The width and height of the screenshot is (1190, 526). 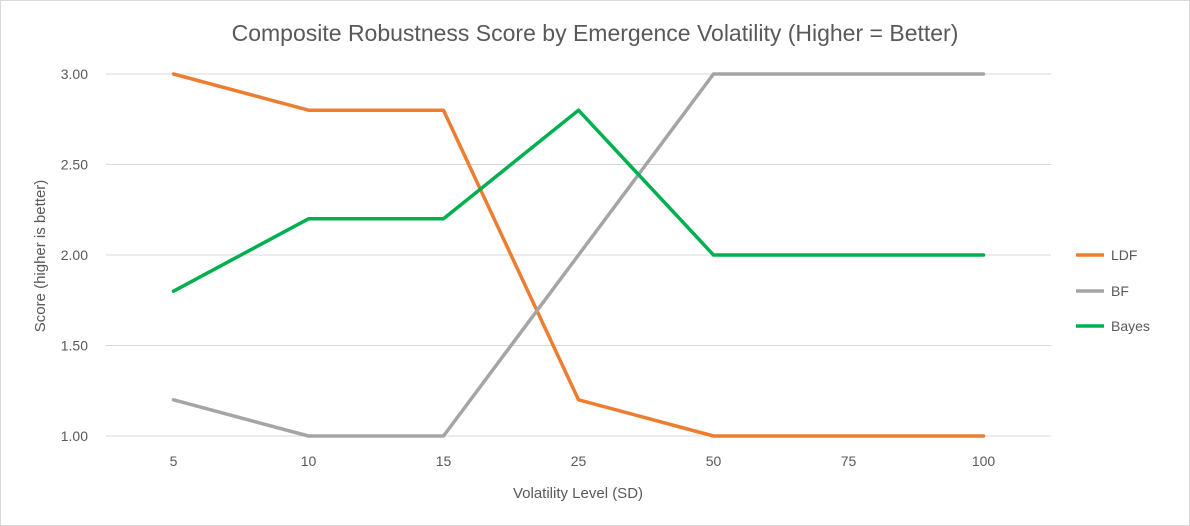 What do you see at coordinates (984, 461) in the screenshot?
I see `x-tick-label: 100` at bounding box center [984, 461].